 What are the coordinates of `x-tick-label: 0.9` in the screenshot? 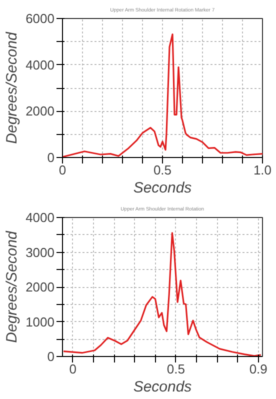 It's located at (258, 369).